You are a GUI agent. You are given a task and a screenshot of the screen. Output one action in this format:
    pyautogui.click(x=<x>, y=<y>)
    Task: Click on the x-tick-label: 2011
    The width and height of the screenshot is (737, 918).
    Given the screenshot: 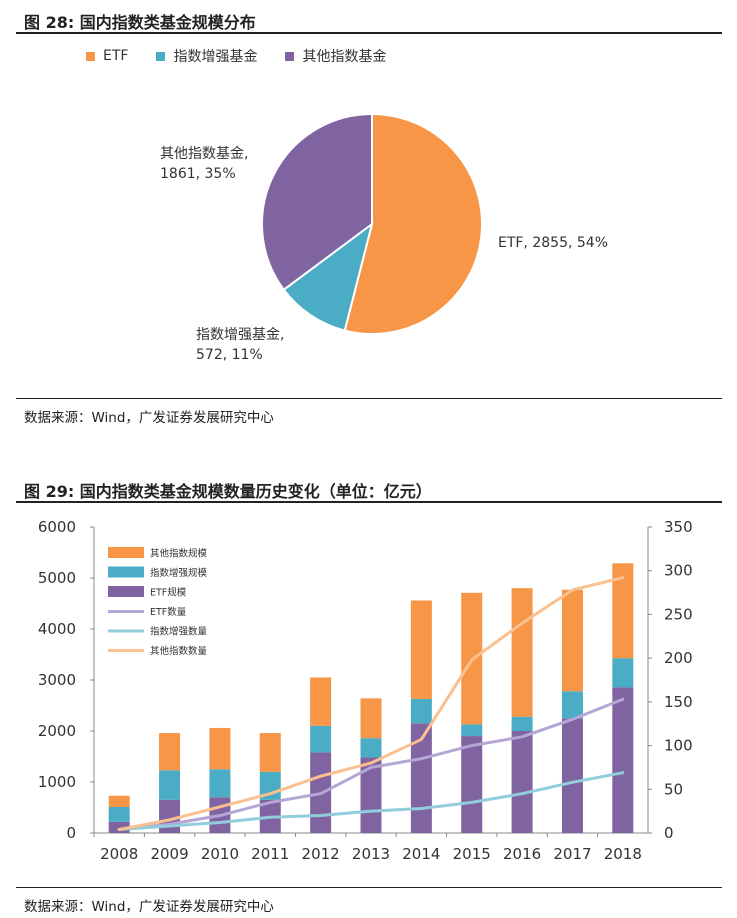 What is the action you would take?
    pyautogui.click(x=270, y=854)
    